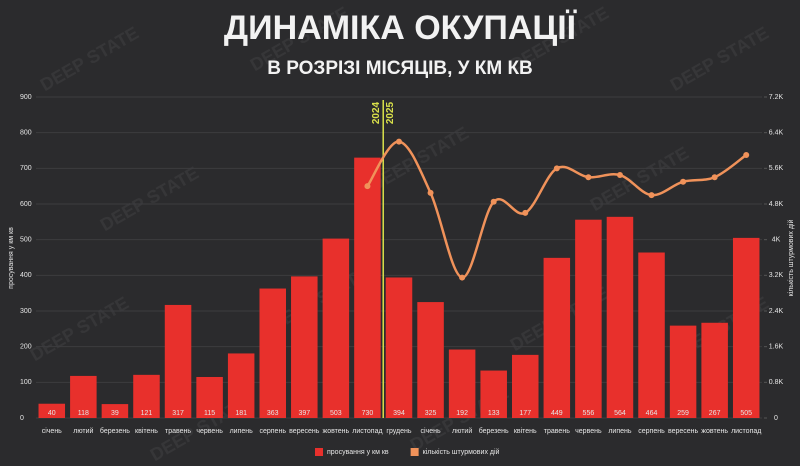  Describe the element at coordinates (620, 413) in the screenshot. I see `data-label: 564` at that location.